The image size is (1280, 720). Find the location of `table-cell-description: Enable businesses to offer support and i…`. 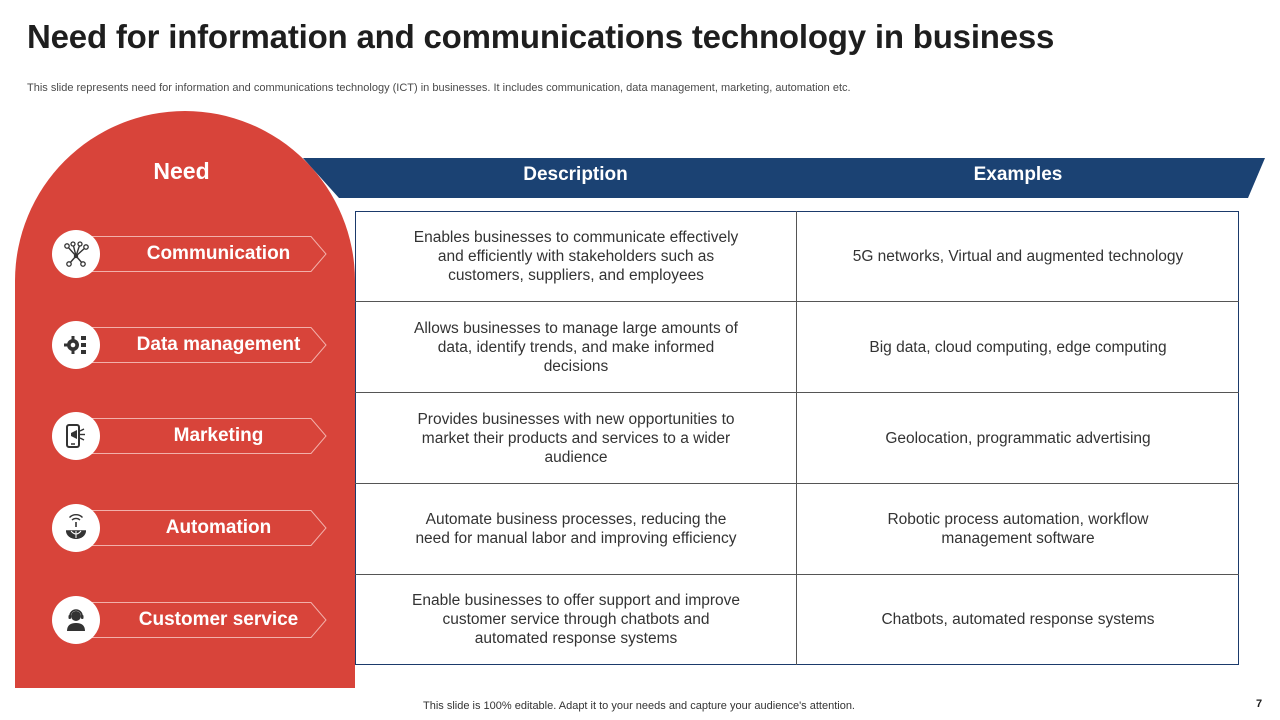

table-cell-description: Enable businesses to offer support and i… is located at coordinates (576, 619).